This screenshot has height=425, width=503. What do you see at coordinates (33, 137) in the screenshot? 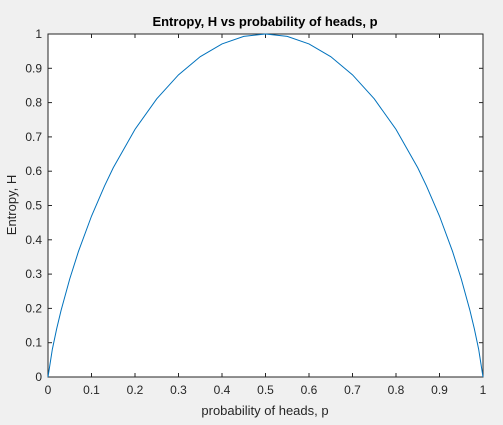
I see `y-tick-label-7: 0.7` at bounding box center [33, 137].